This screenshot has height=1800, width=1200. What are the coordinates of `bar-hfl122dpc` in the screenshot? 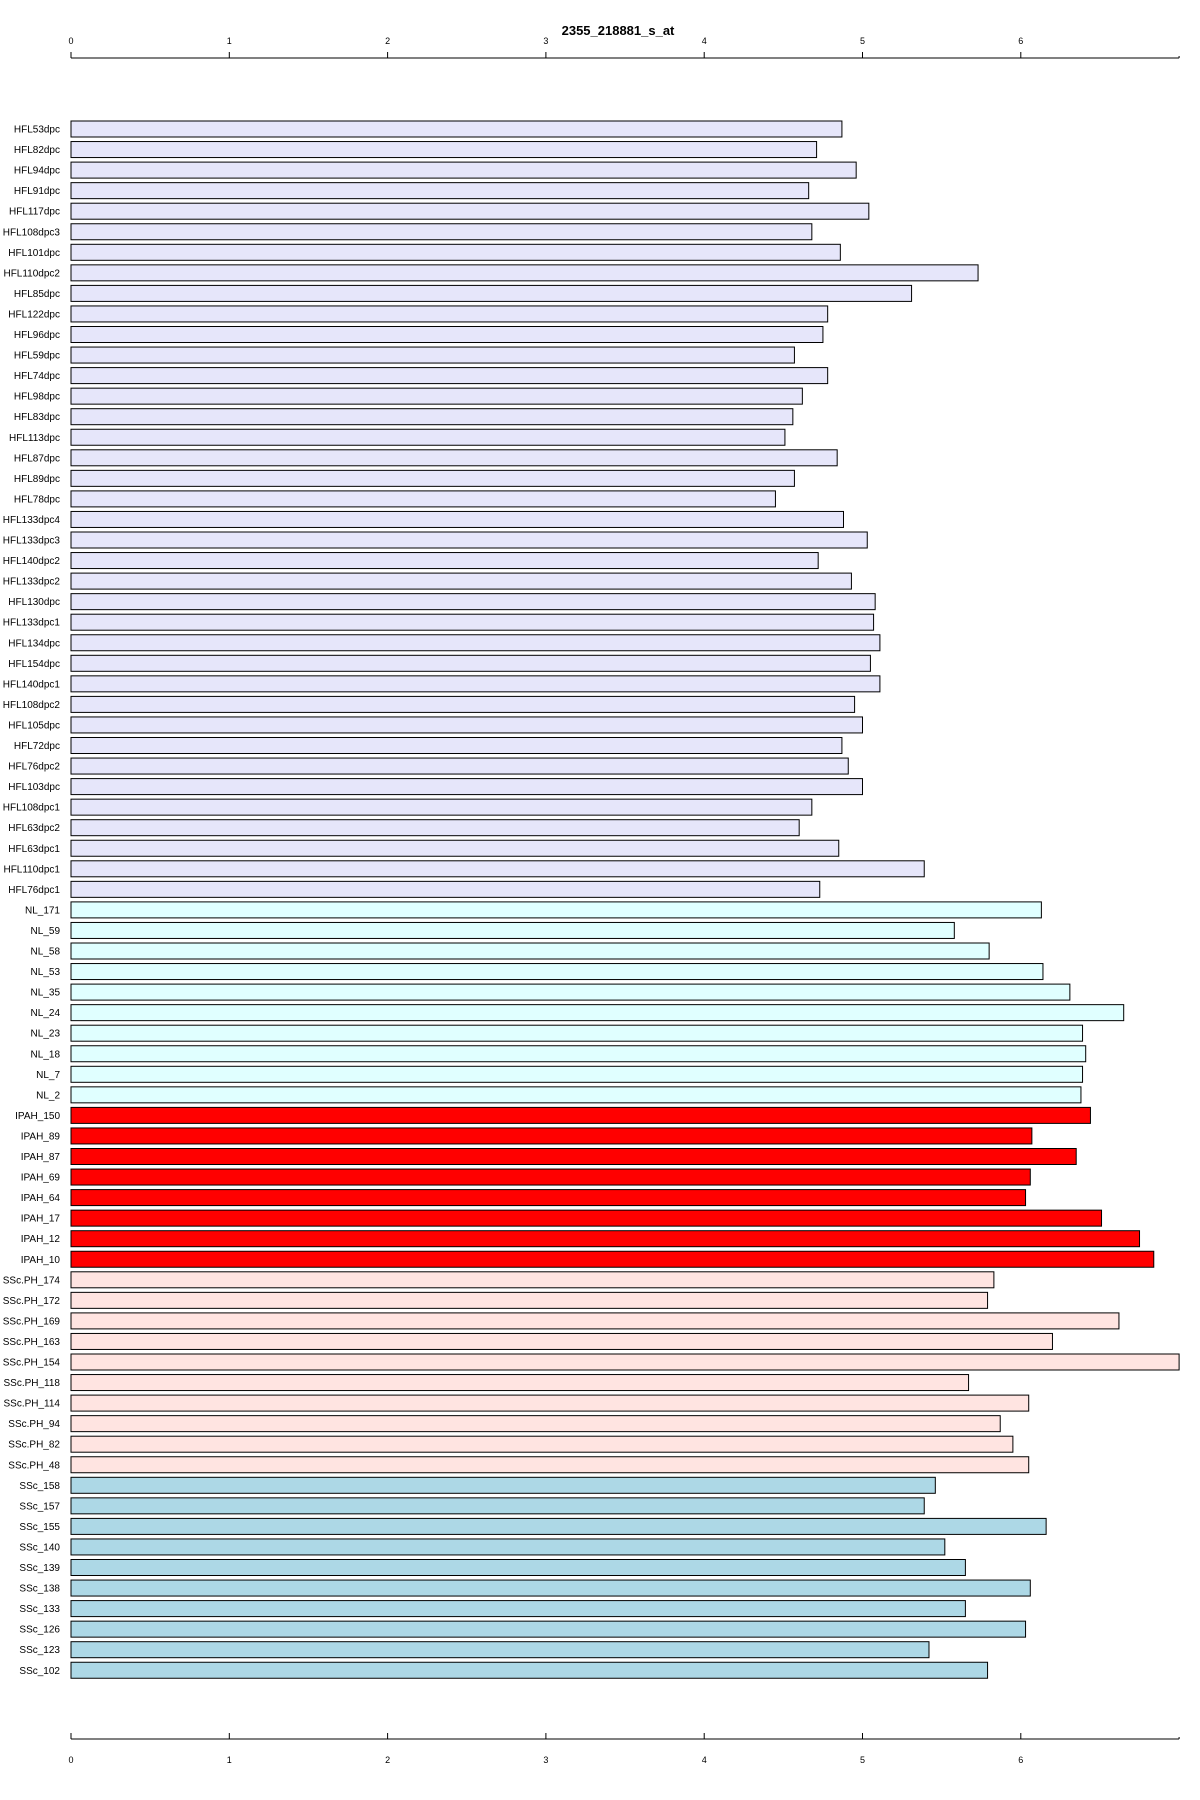 It's located at (449, 314).